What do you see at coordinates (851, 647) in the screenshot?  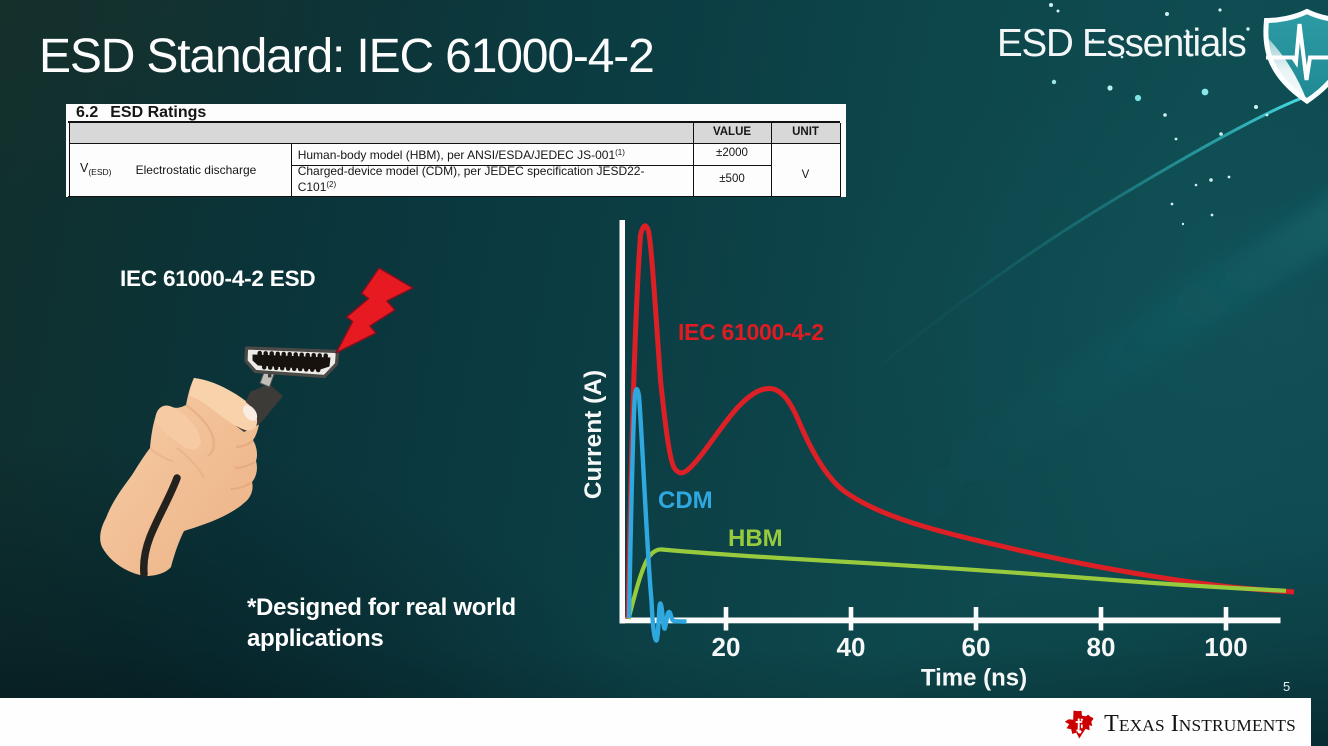 I see `svg-text: 40` at bounding box center [851, 647].